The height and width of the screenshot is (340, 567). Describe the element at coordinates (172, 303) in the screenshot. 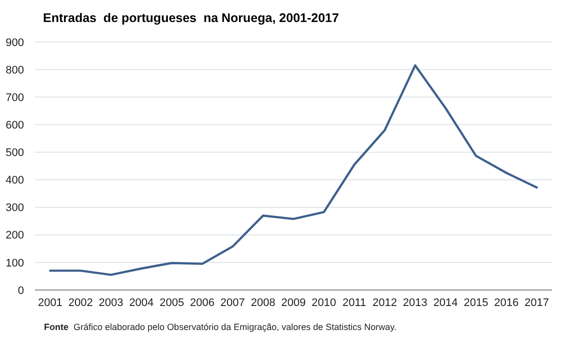

I see `x-tick-label: 2005` at that location.